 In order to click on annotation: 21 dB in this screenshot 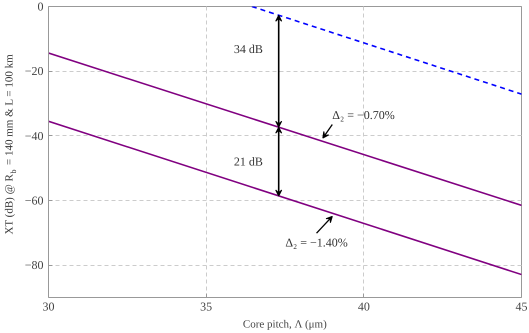, I will do `click(248, 161)`.